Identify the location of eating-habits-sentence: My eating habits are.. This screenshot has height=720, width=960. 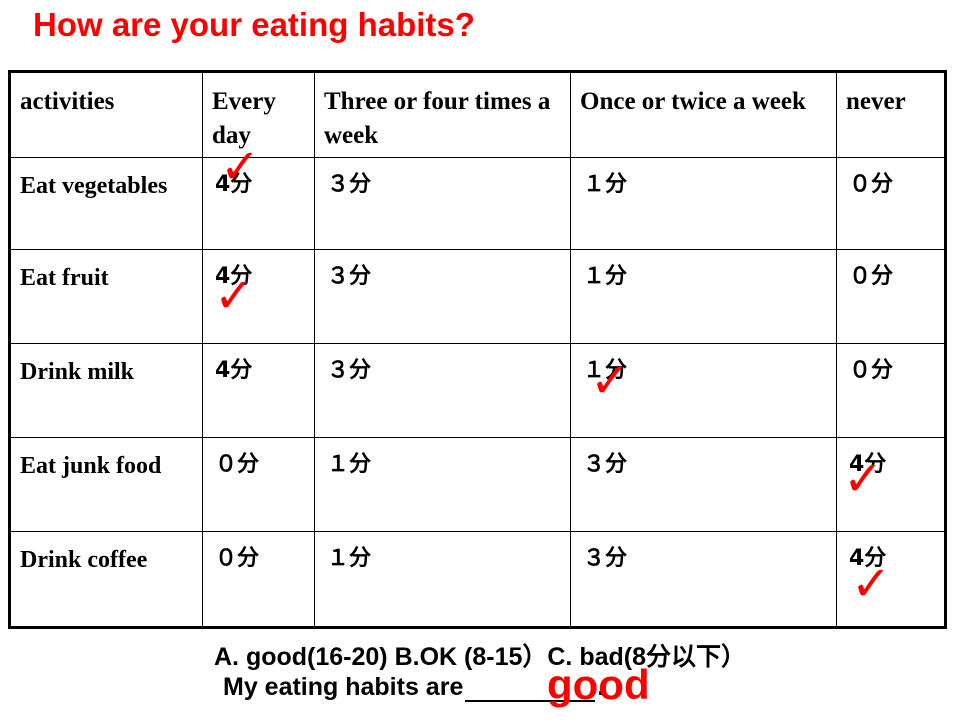
(413, 687).